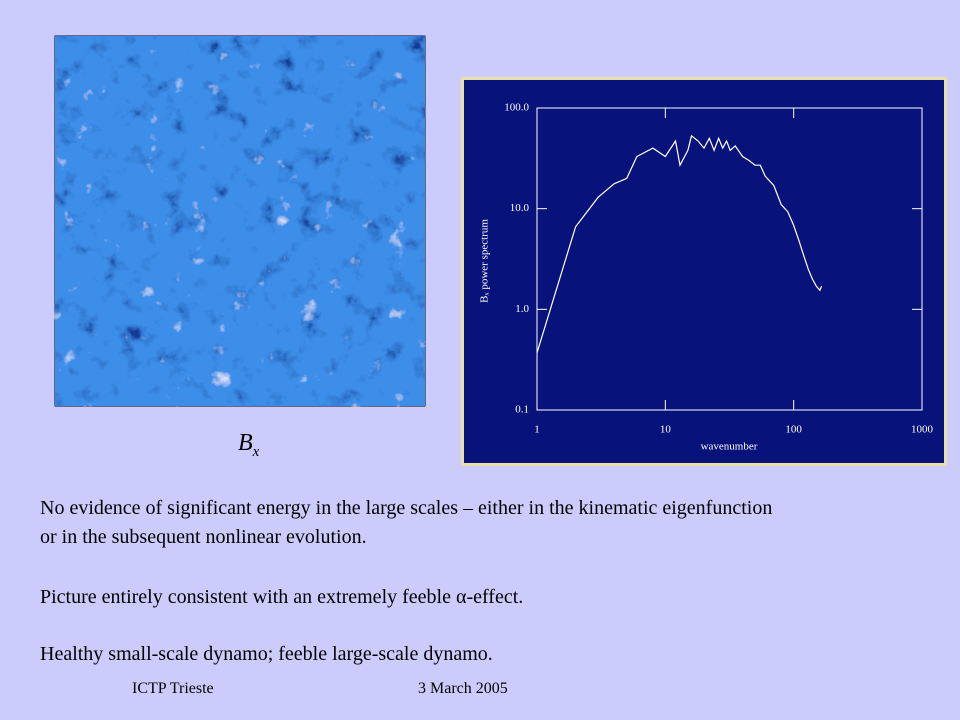 This screenshot has width=960, height=720. Describe the element at coordinates (516, 108) in the screenshot. I see `y-tick-label: 100.0` at that location.